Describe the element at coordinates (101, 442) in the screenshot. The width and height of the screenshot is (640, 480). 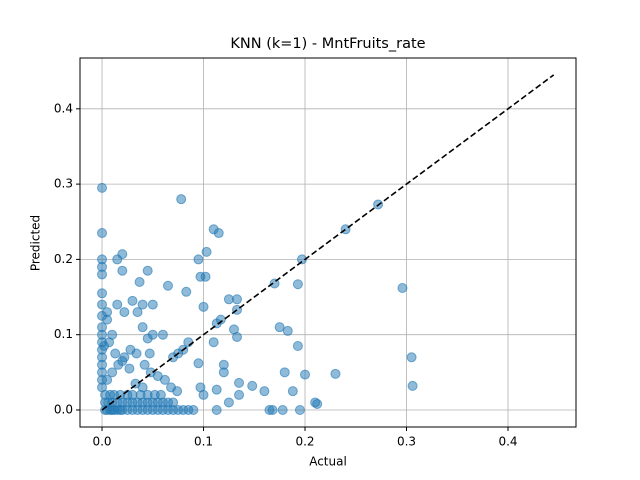
I see `x-tick-label: 0.0` at that location.